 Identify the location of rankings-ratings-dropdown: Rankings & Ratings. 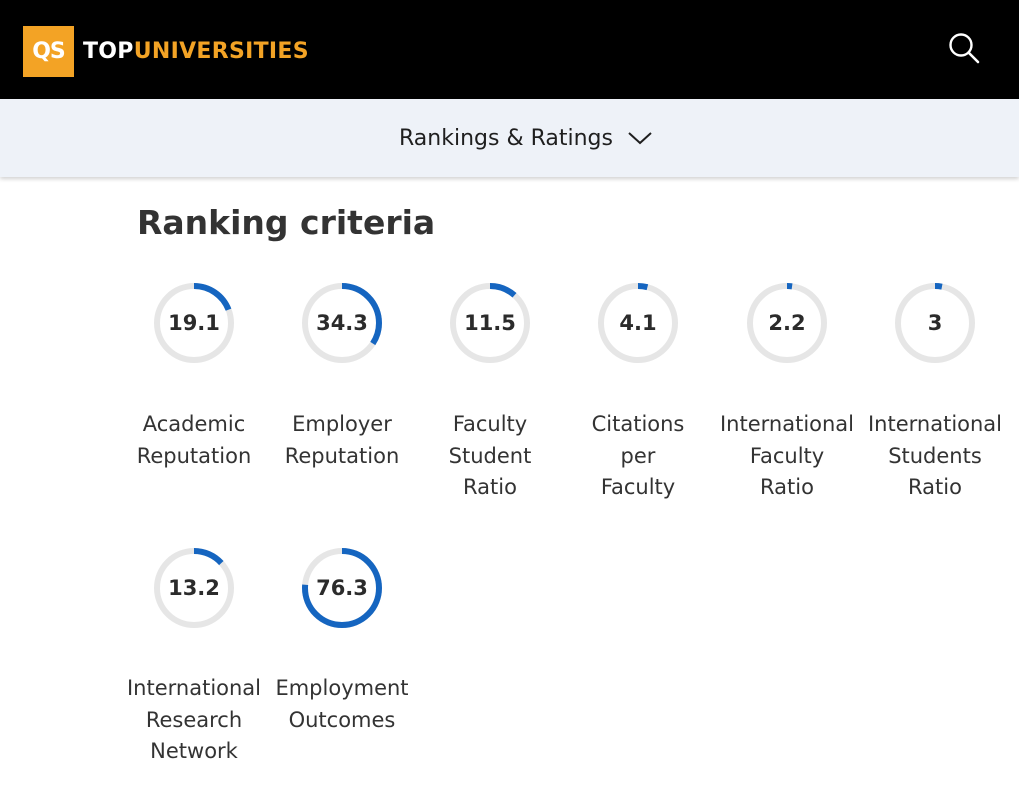
(509, 138).